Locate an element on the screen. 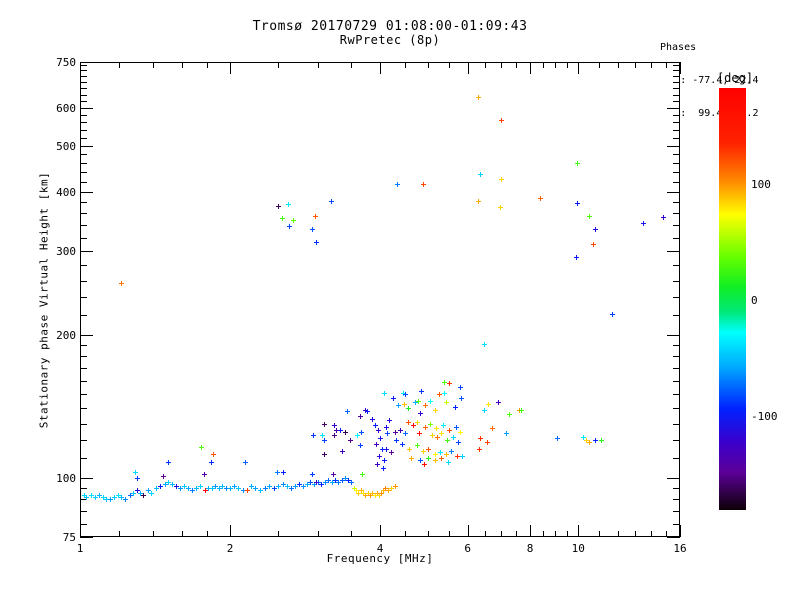 Image resolution: width=800 pixels, height=600 pixels. colorbar-tick-label: 0 is located at coordinates (754, 301).